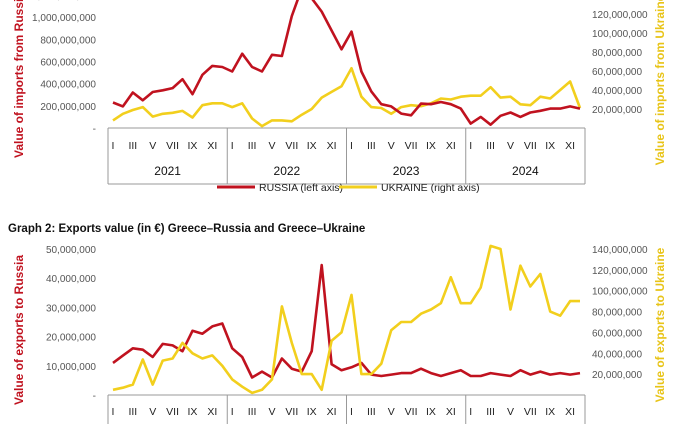 Image resolution: width=680 pixels, height=424 pixels. Describe the element at coordinates (71, 279) in the screenshot. I see `left-tick-label: 40,000,000` at that location.